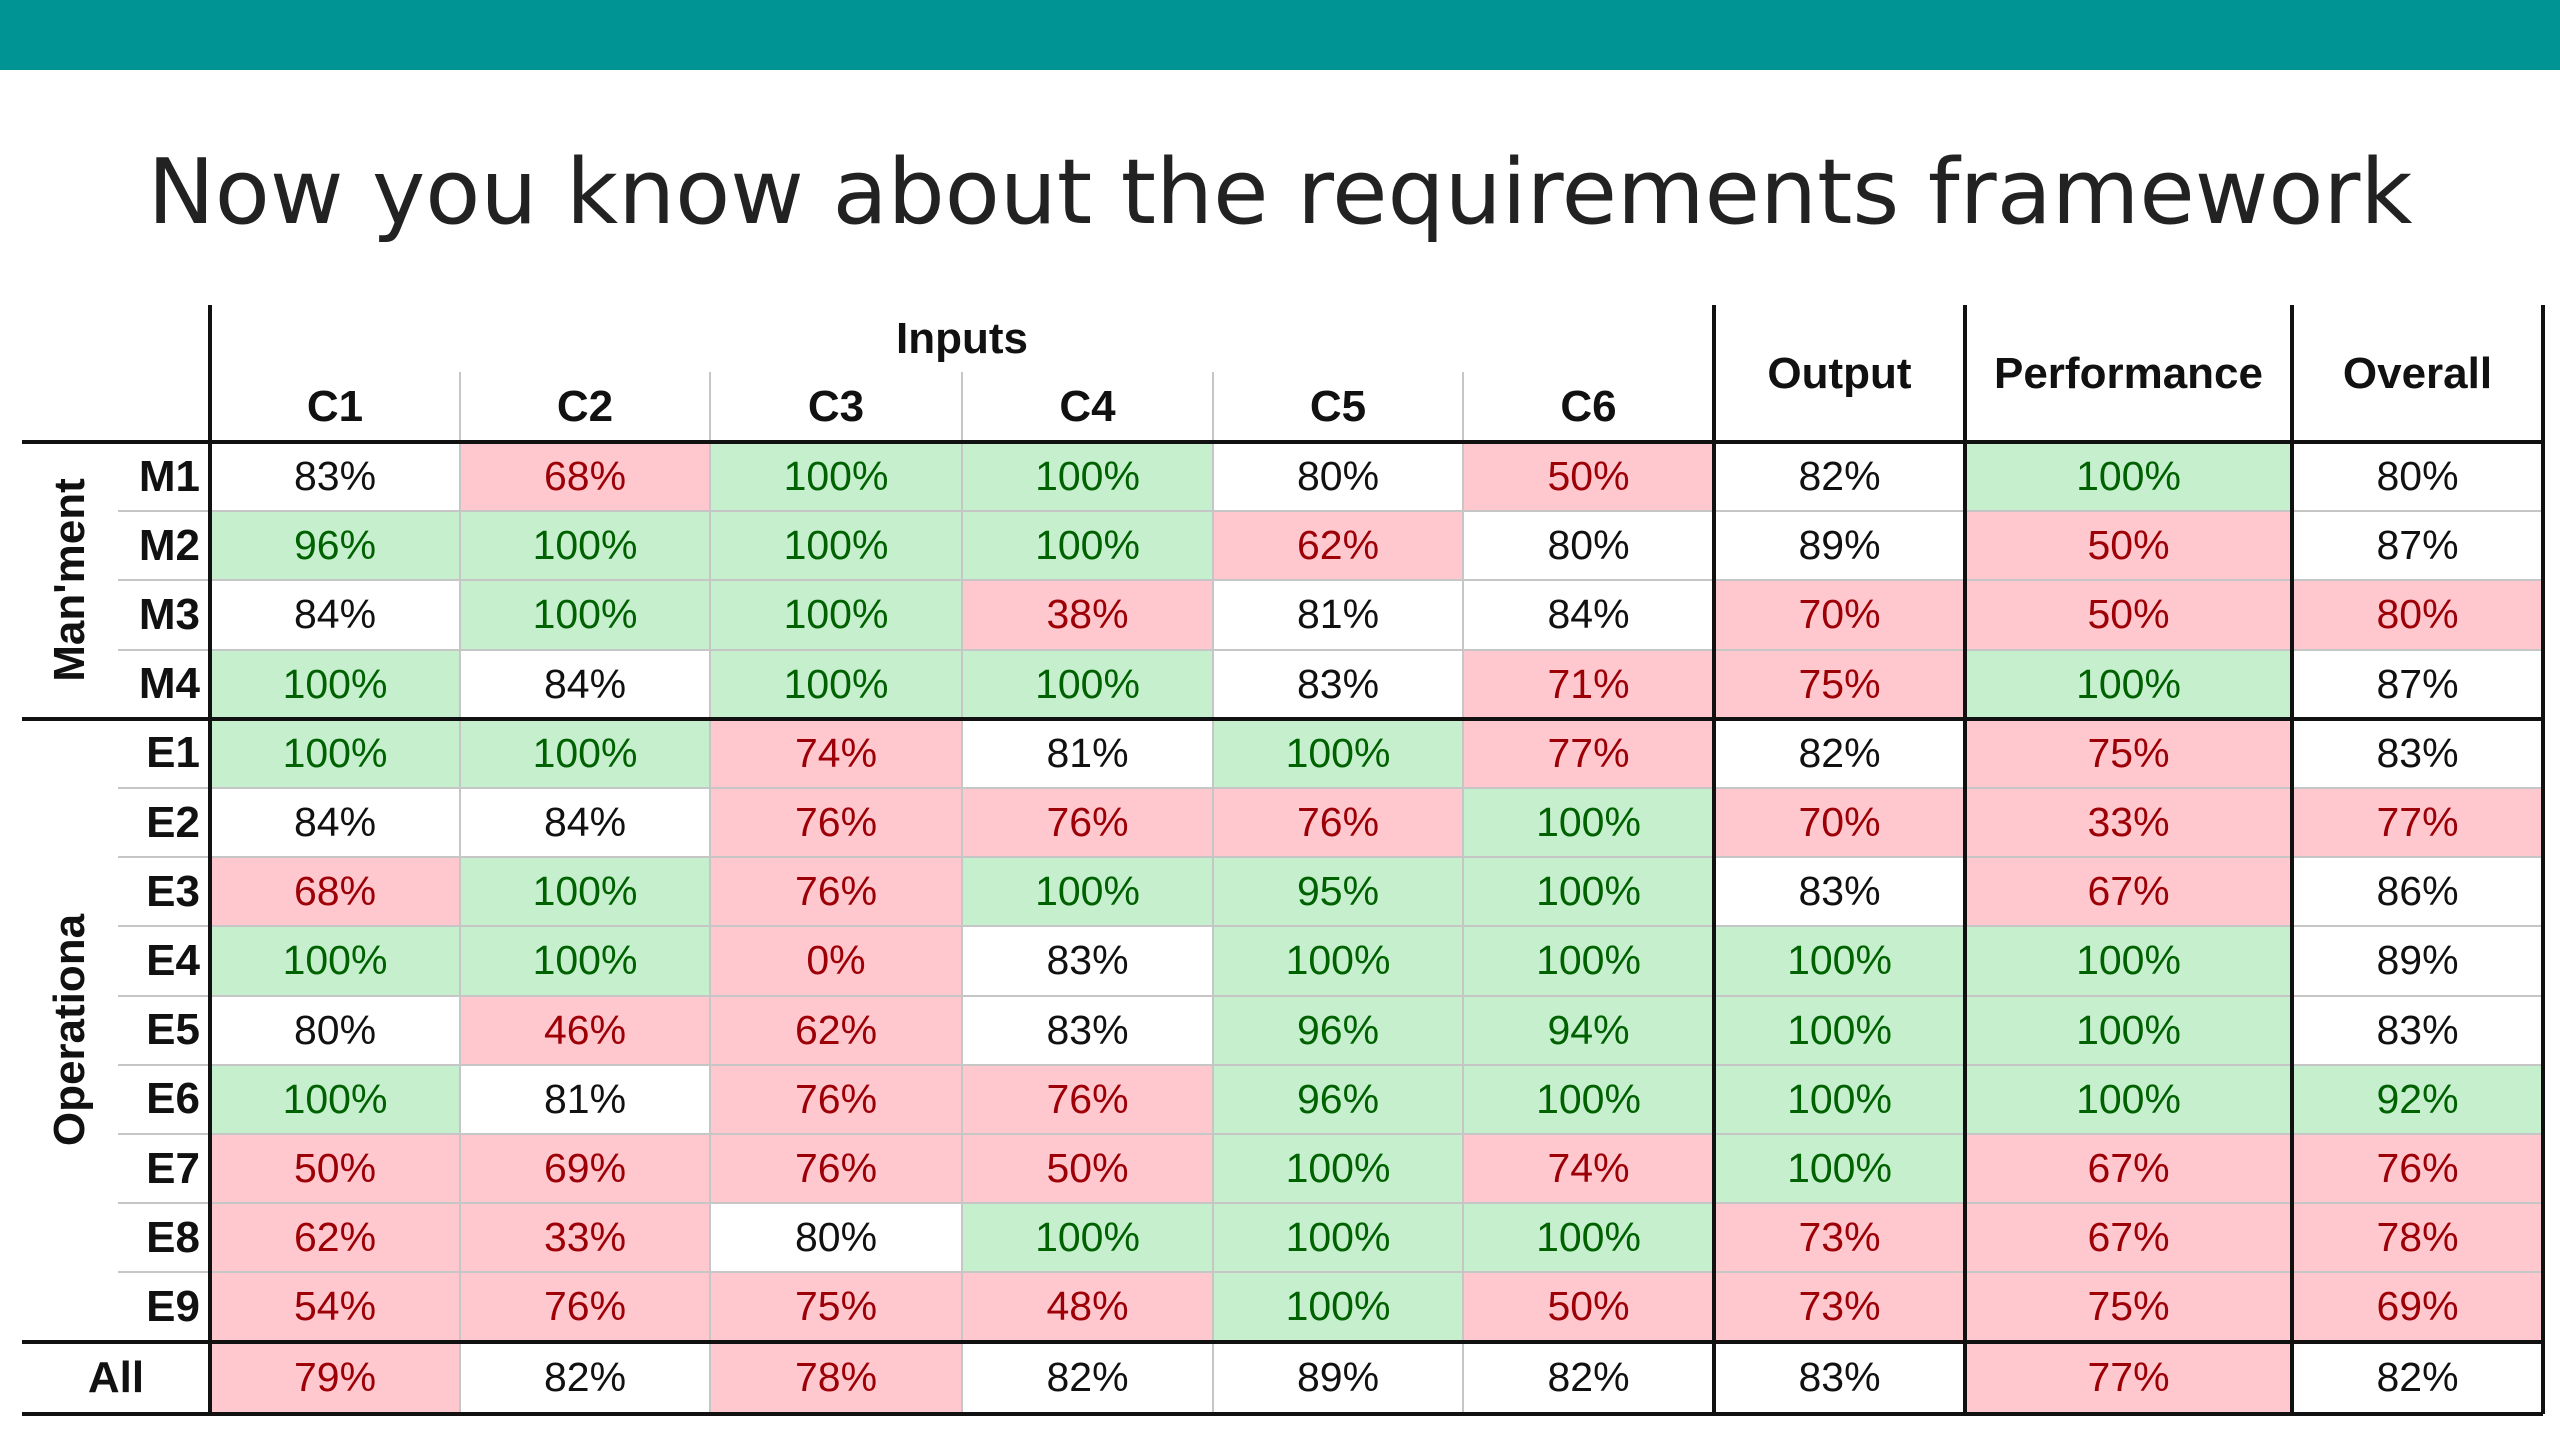  Describe the element at coordinates (1338, 892) in the screenshot. I see `value-cell: 95%` at that location.